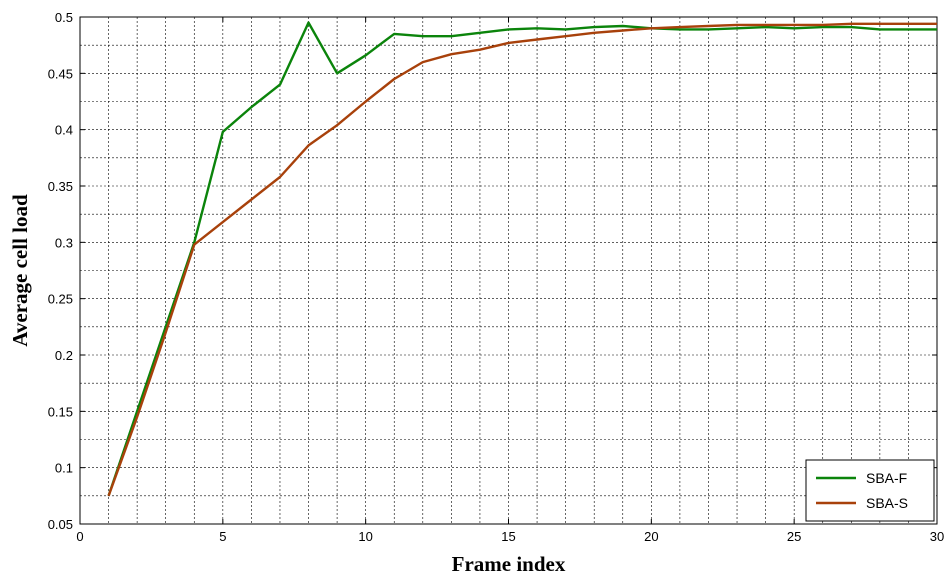 The width and height of the screenshot is (946, 574). What do you see at coordinates (60, 186) in the screenshot?
I see `y-tick-label: 0.35` at bounding box center [60, 186].